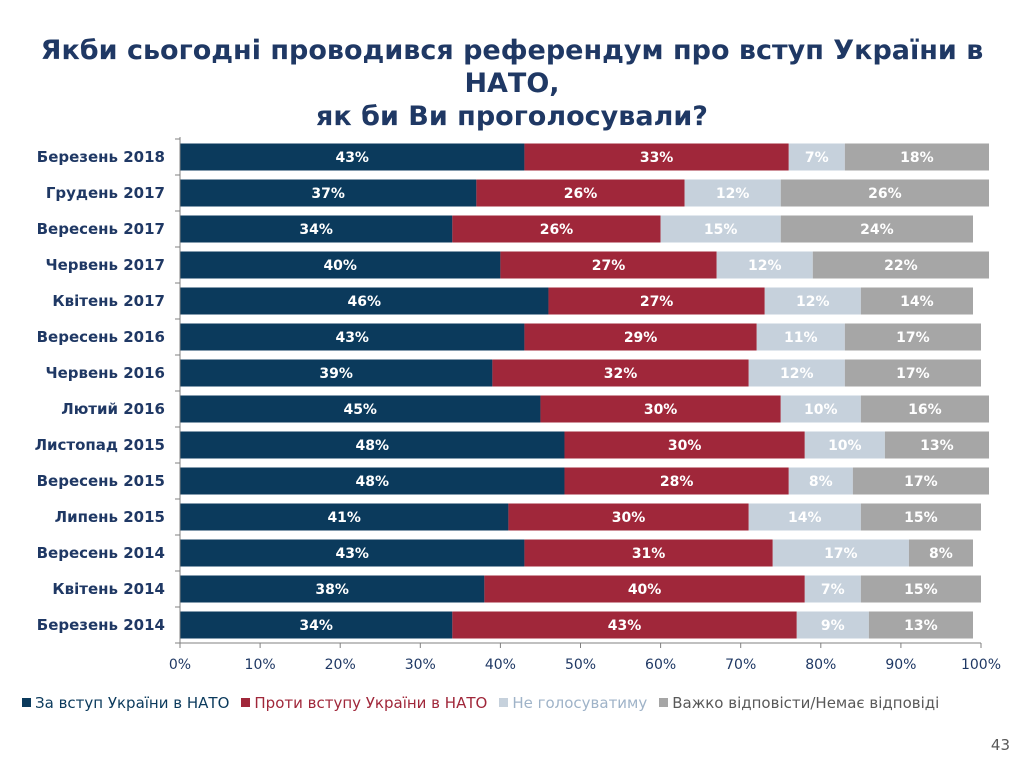  I want to click on category-label: Червень 2016, so click(105, 373).